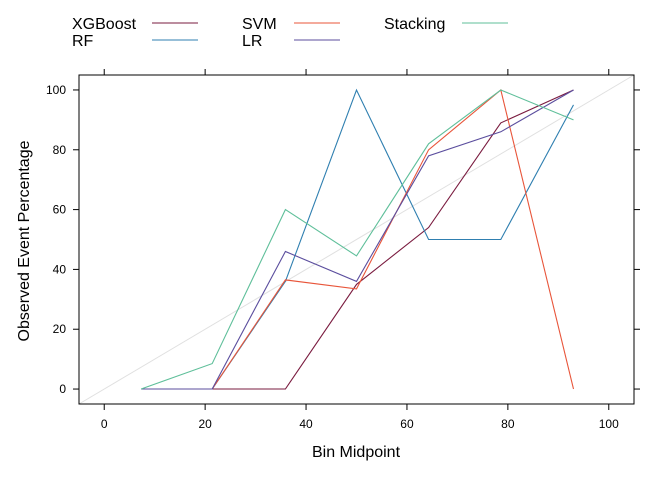 The width and height of the screenshot is (672, 480). Describe the element at coordinates (60, 329) in the screenshot. I see `y-tick-label: 20` at that location.